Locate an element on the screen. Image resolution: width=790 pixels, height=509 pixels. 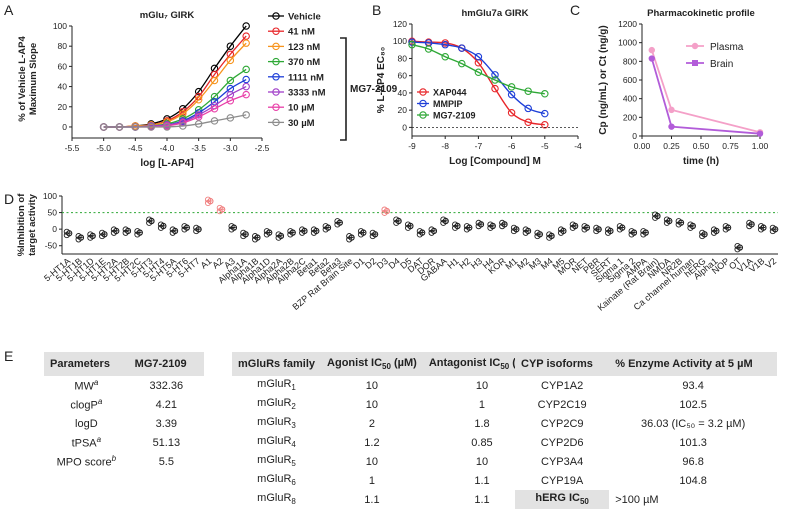
herg-row: hERG IC50 >100 µM is located at coordinates (646, 499).